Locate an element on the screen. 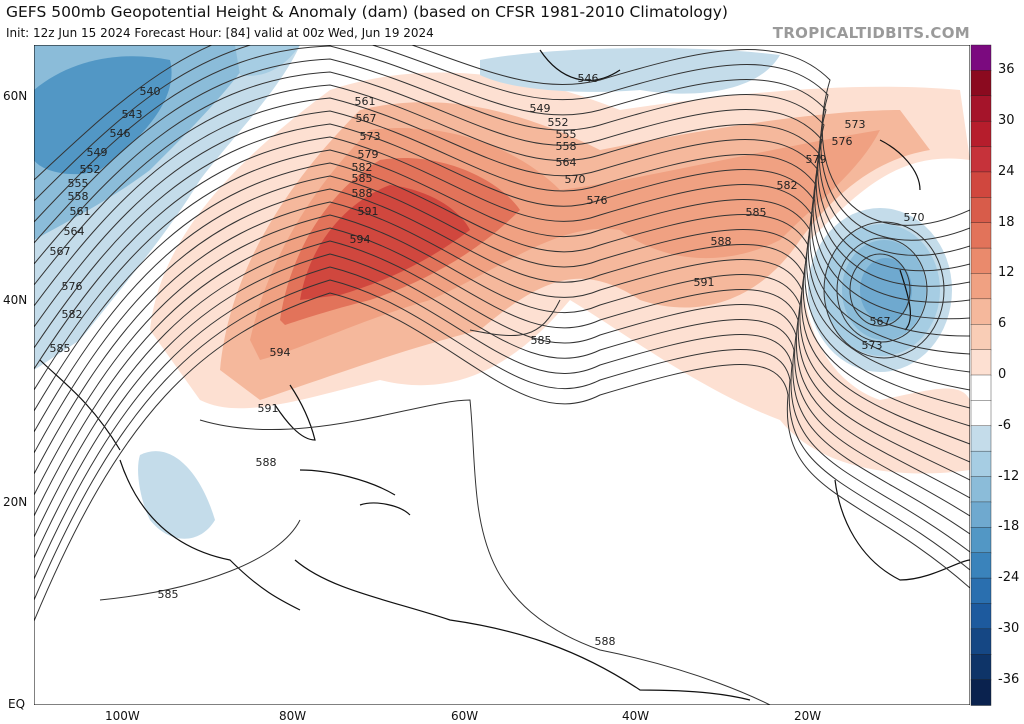 The image size is (1024, 724). colorbar-label: -30 is located at coordinates (1009, 628).